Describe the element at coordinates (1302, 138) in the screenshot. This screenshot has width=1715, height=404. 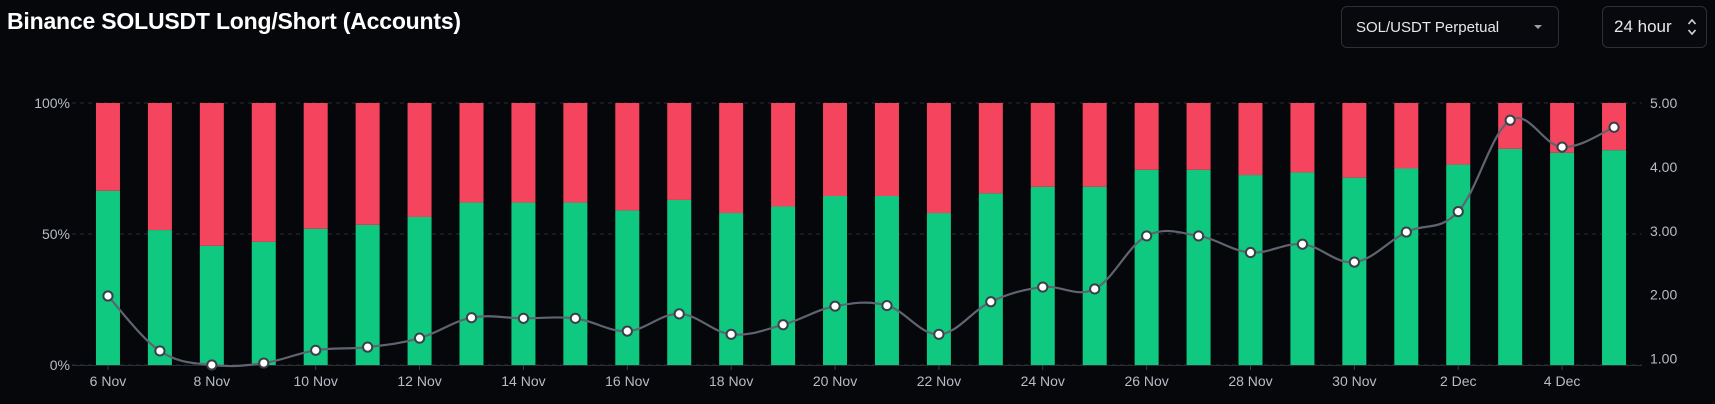
I see `bar-short-29-nov` at that location.